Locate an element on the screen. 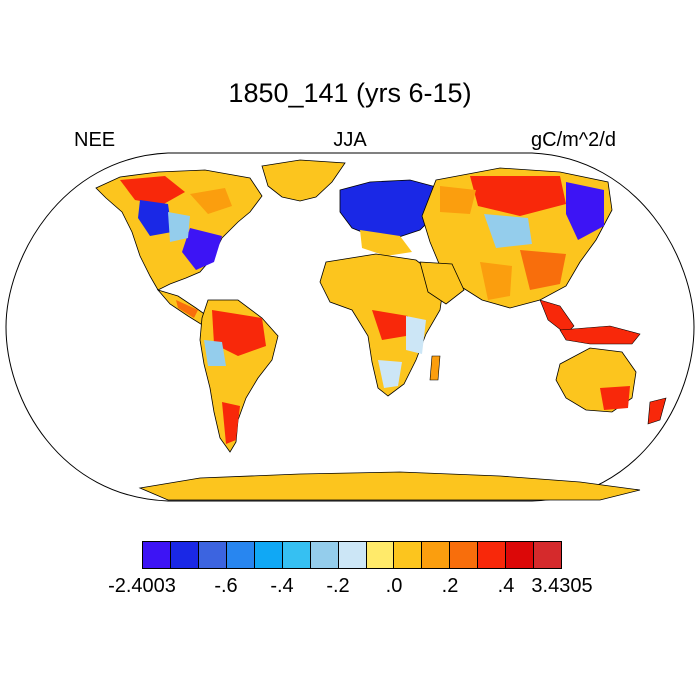 The width and height of the screenshot is (700, 700). china-orange is located at coordinates (543, 270).